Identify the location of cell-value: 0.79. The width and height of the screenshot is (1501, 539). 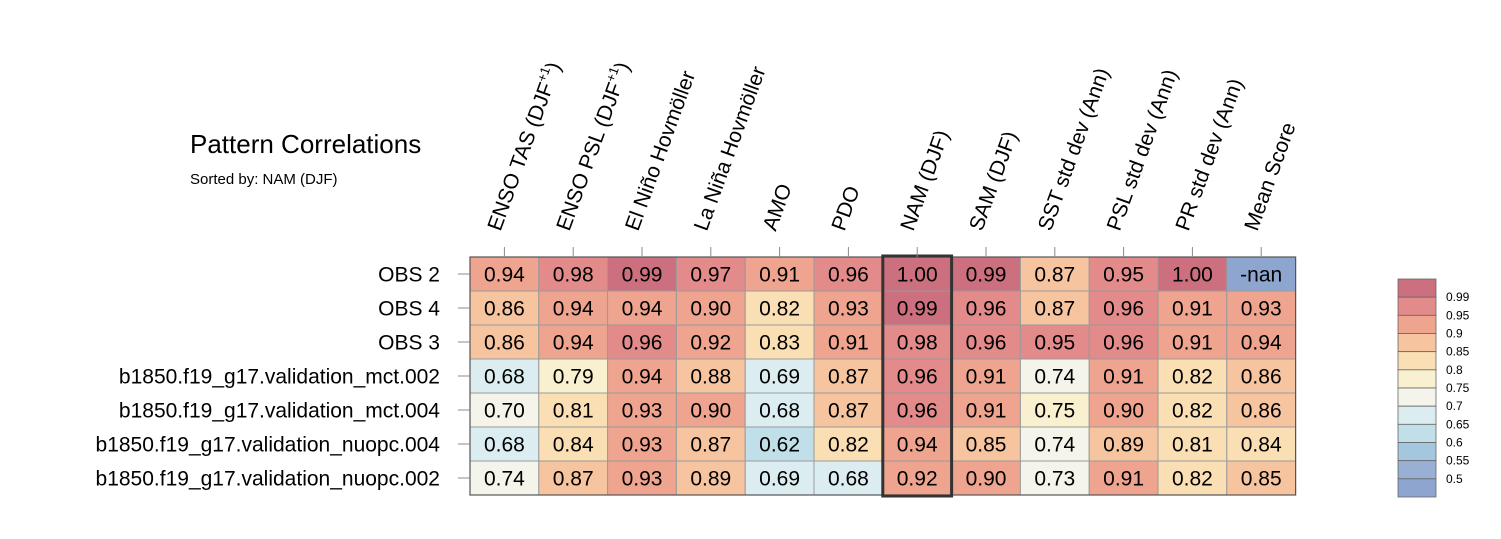
(573, 377).